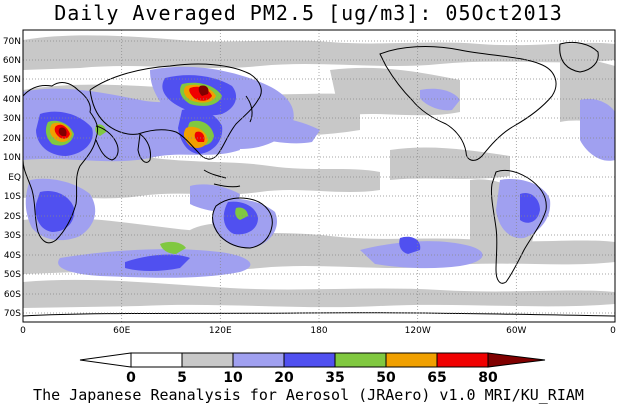  I want to click on lat-label: EQ, so click(14, 178).